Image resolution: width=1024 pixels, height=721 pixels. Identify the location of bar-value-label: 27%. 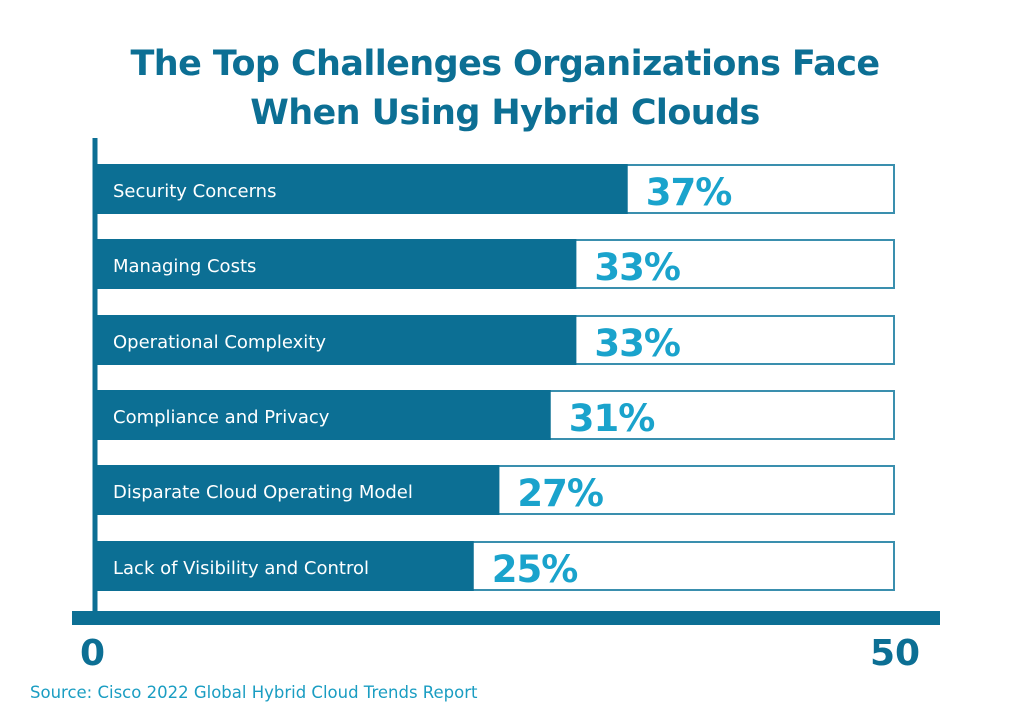
(560, 493).